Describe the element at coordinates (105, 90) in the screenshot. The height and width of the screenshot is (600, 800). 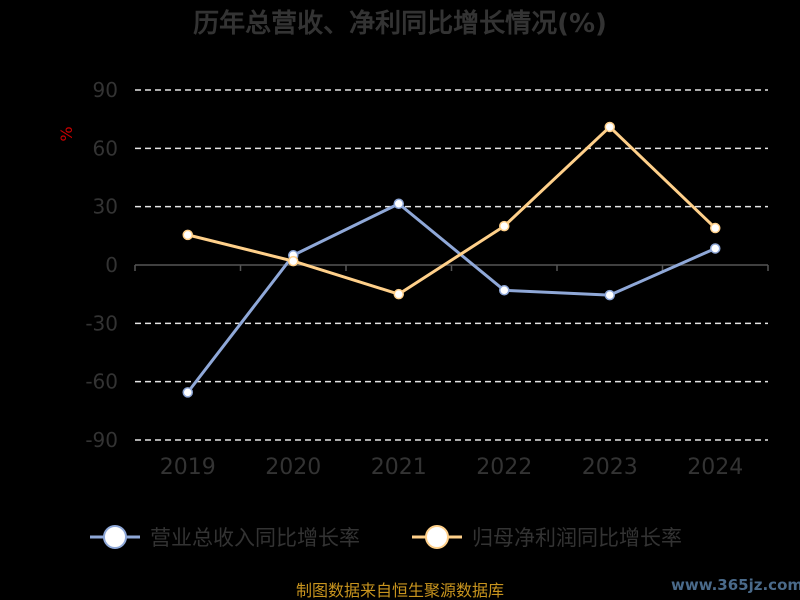
I see `y-tick-label: 90` at that location.